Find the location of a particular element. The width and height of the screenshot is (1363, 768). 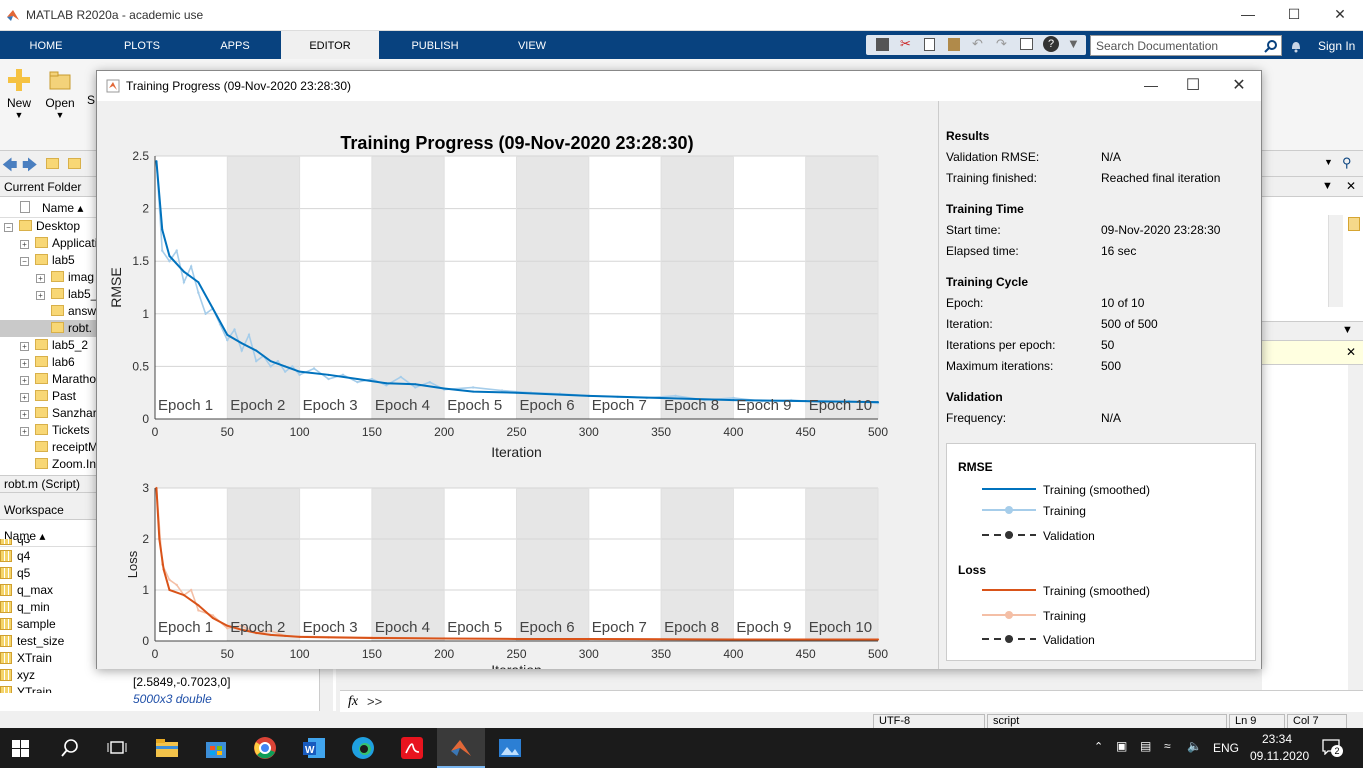

editor-scrollbar is located at coordinates (1335, 261).